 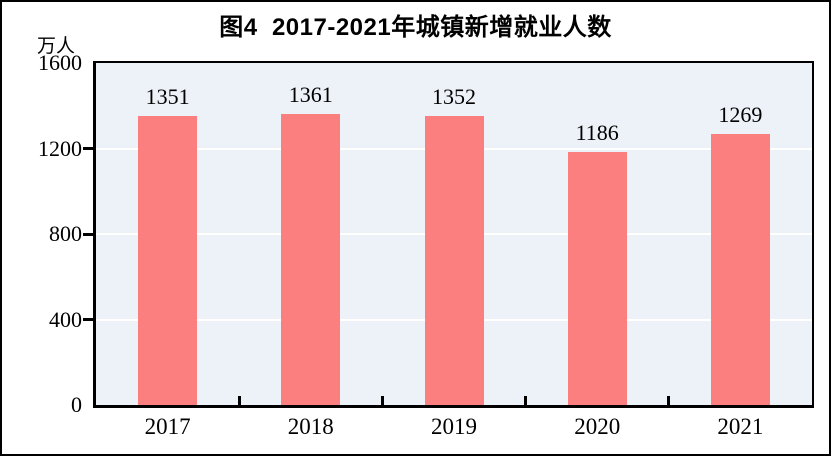 What do you see at coordinates (415, 429) in the screenshot?
I see `x-axis-labels: 2017 2018 2019 2020 2021` at bounding box center [415, 429].